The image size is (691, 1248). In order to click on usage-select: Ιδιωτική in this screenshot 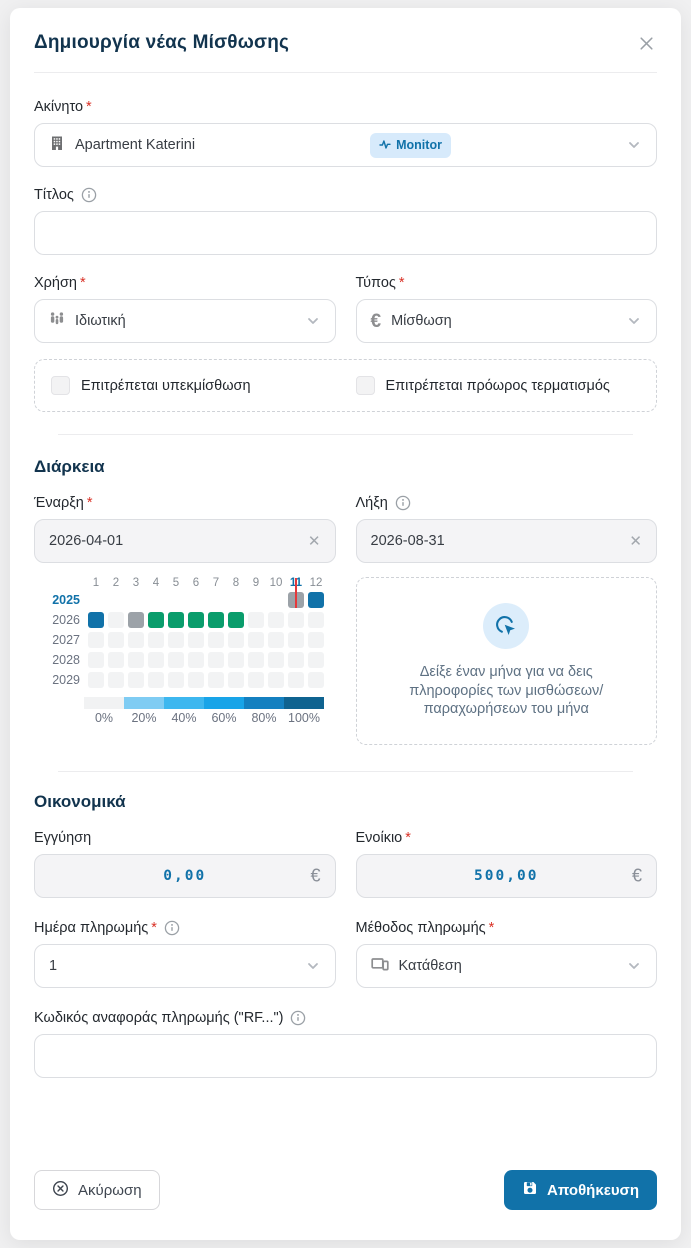, I will do `click(185, 321)`.